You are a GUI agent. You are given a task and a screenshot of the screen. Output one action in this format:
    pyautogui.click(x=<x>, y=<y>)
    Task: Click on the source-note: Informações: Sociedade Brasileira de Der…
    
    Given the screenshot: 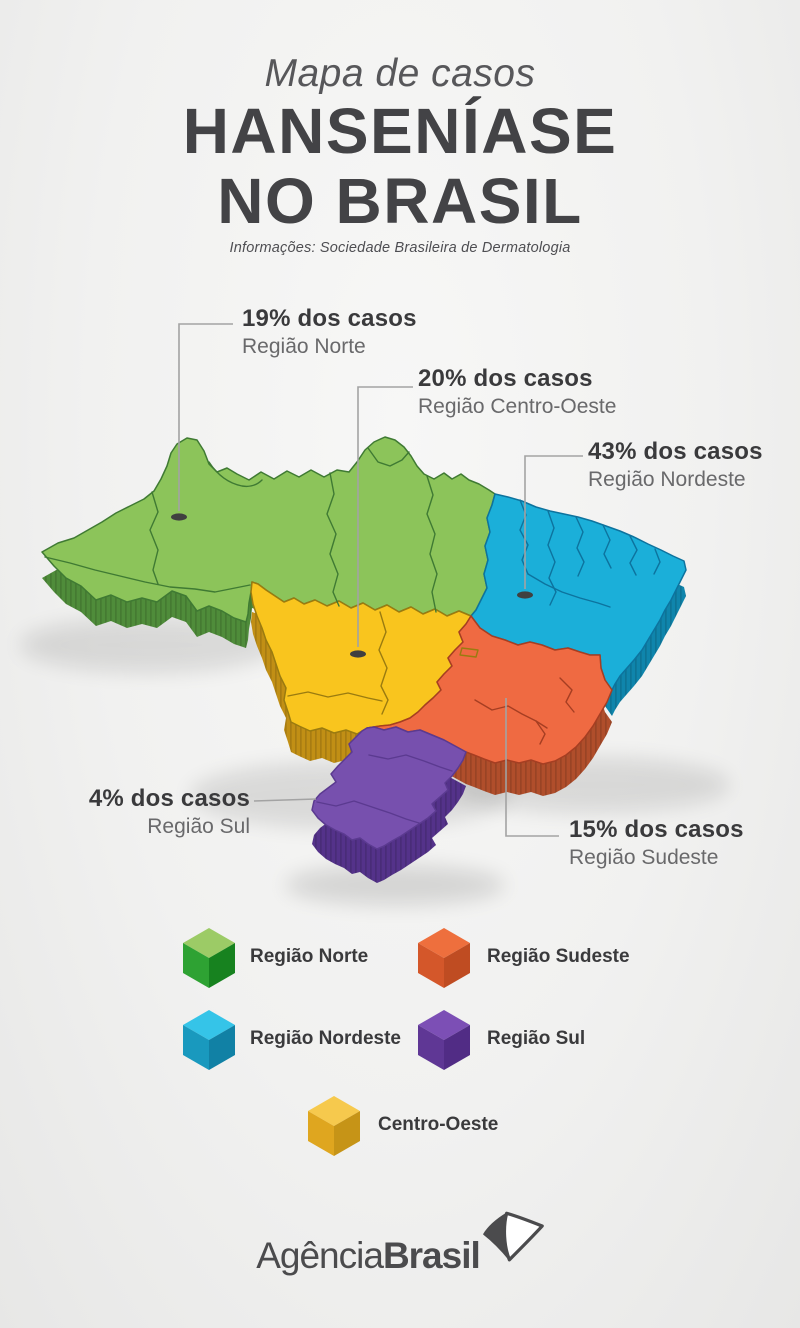 What is the action you would take?
    pyautogui.click(x=400, y=248)
    